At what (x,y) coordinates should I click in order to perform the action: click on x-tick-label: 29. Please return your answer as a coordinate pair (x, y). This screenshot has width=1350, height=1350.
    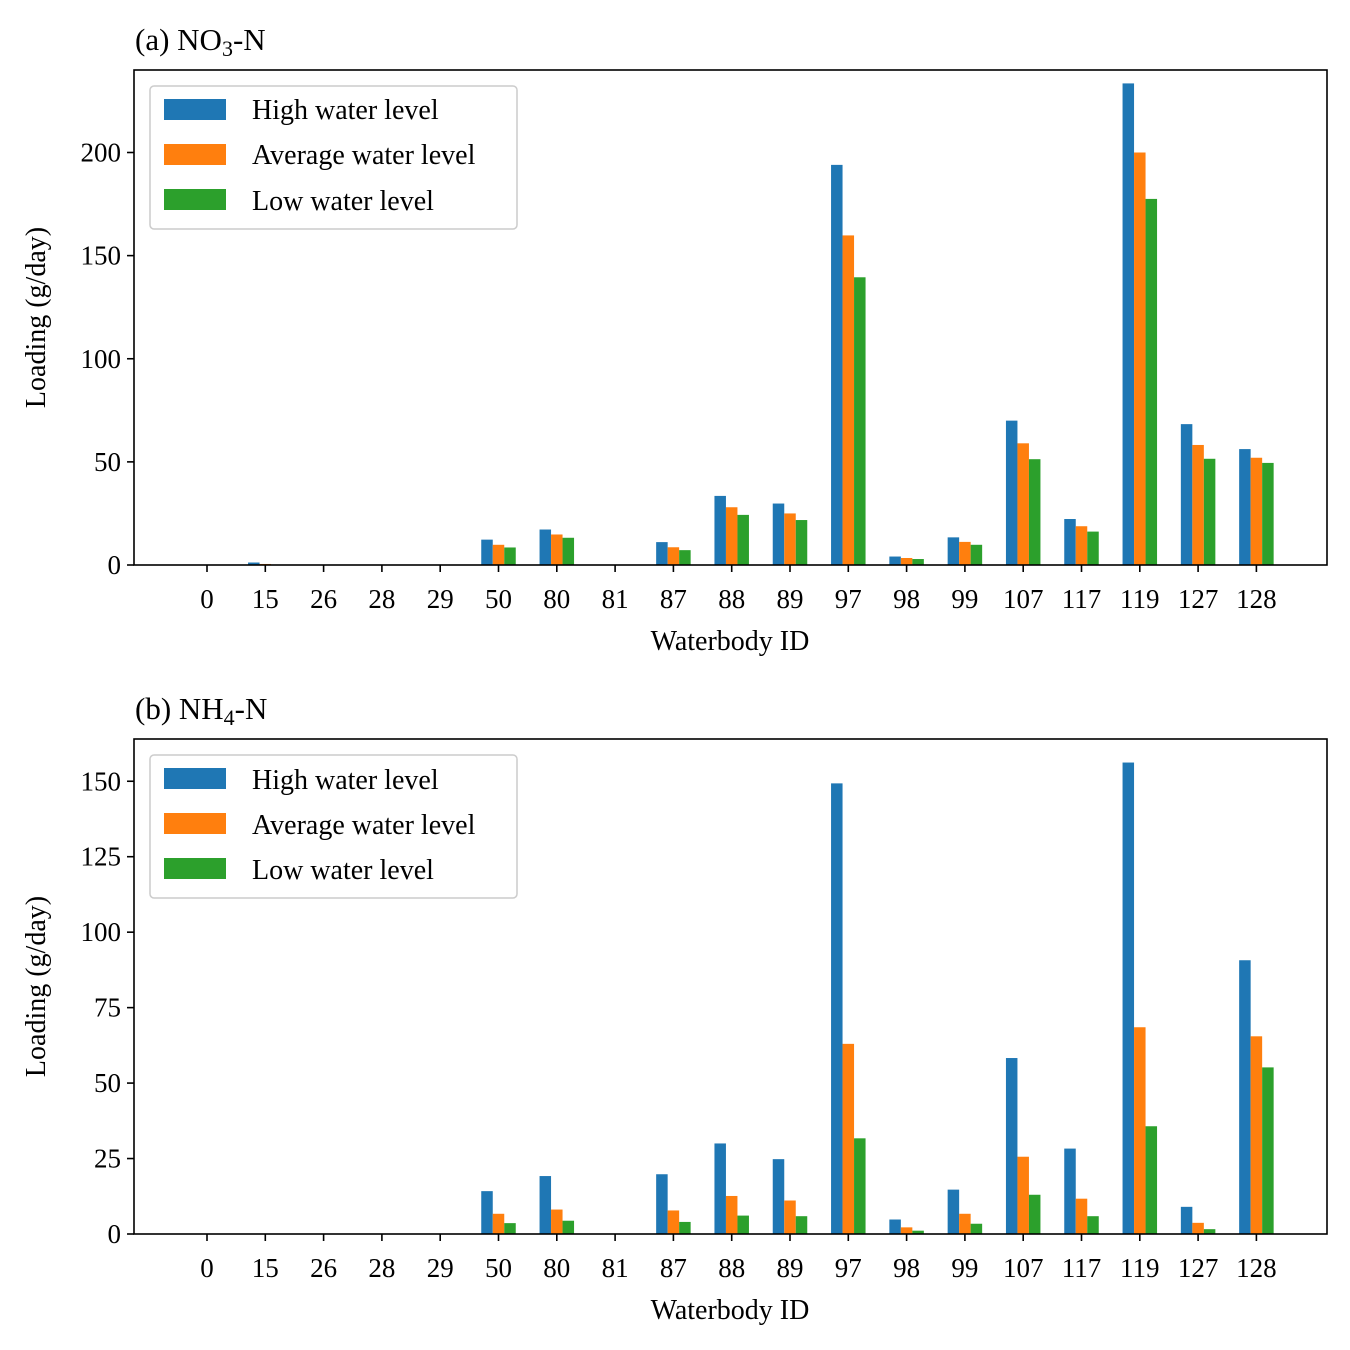
    Looking at the image, I should click on (440, 599).